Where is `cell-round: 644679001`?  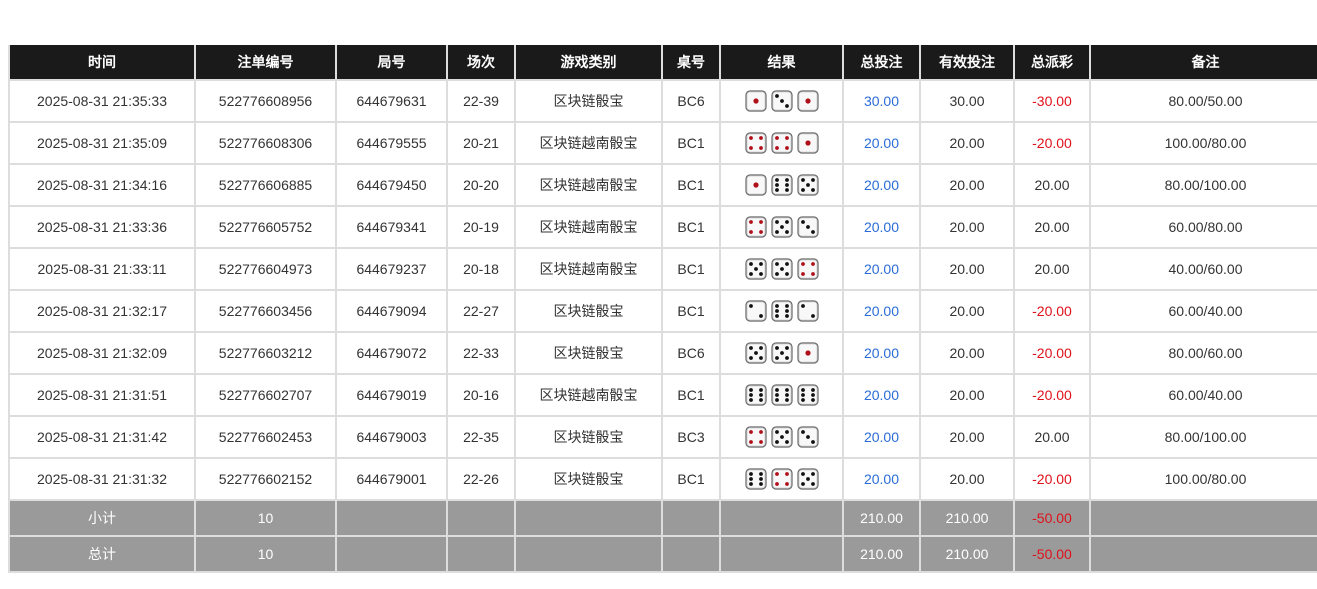 cell-round: 644679001 is located at coordinates (391, 479).